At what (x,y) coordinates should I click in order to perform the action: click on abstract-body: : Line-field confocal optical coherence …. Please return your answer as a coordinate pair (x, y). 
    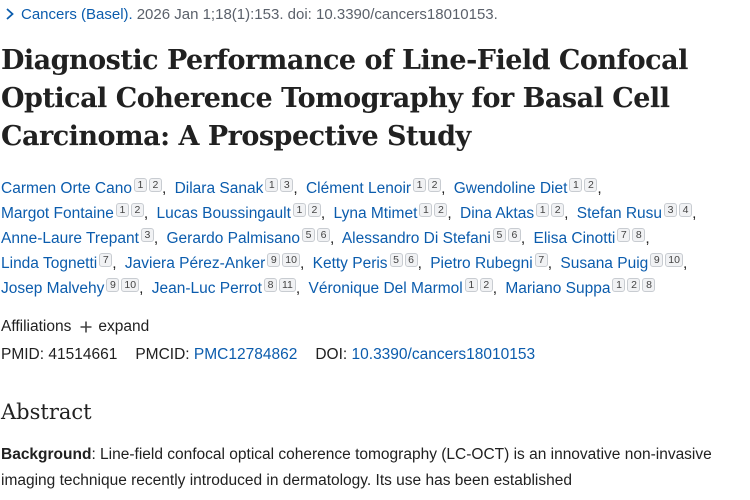
    Looking at the image, I should click on (356, 467).